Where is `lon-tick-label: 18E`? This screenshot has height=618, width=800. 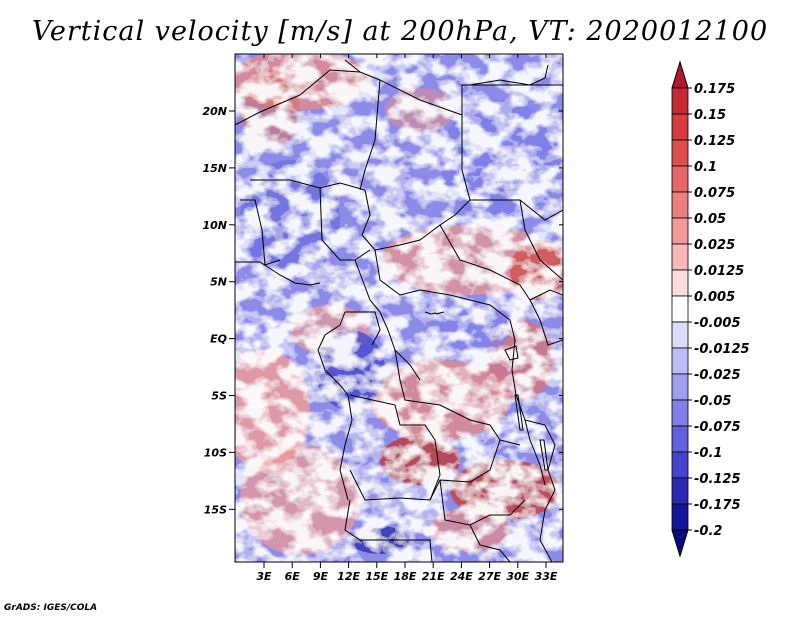
lon-tick-label: 18E is located at coordinates (405, 576).